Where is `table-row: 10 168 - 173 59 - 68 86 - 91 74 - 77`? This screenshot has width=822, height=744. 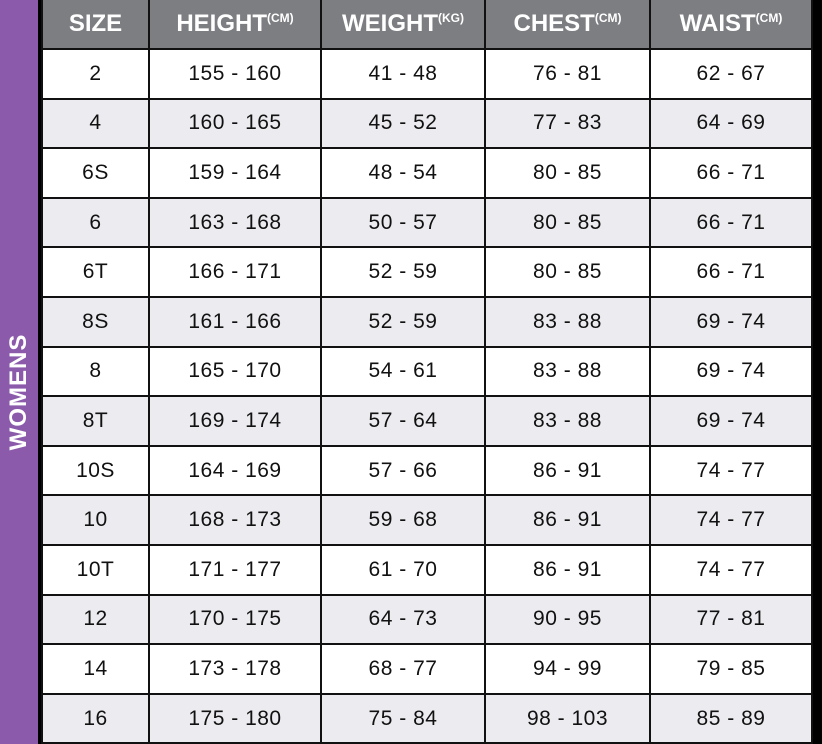
table-row: 10 168 - 173 59 - 68 86 - 91 74 - 77 is located at coordinates (427, 520).